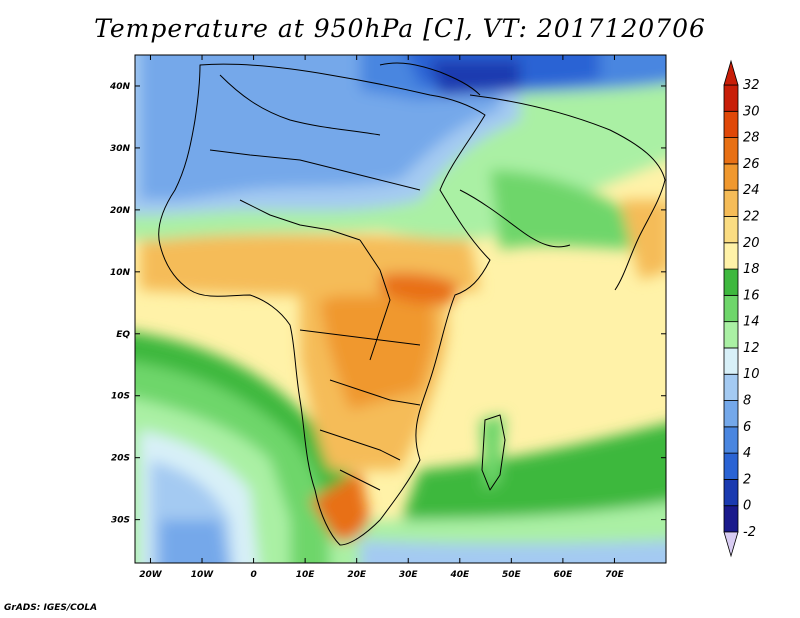 The image size is (800, 618). I want to click on y-tick-label: 30N, so click(120, 149).